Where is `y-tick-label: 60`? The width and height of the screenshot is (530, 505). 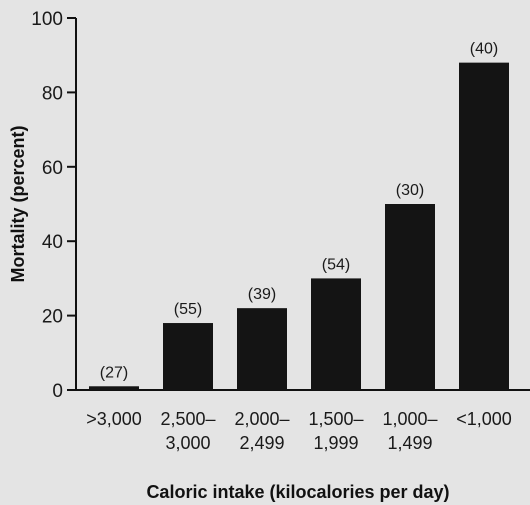 y-tick-label: 60 is located at coordinates (52, 168).